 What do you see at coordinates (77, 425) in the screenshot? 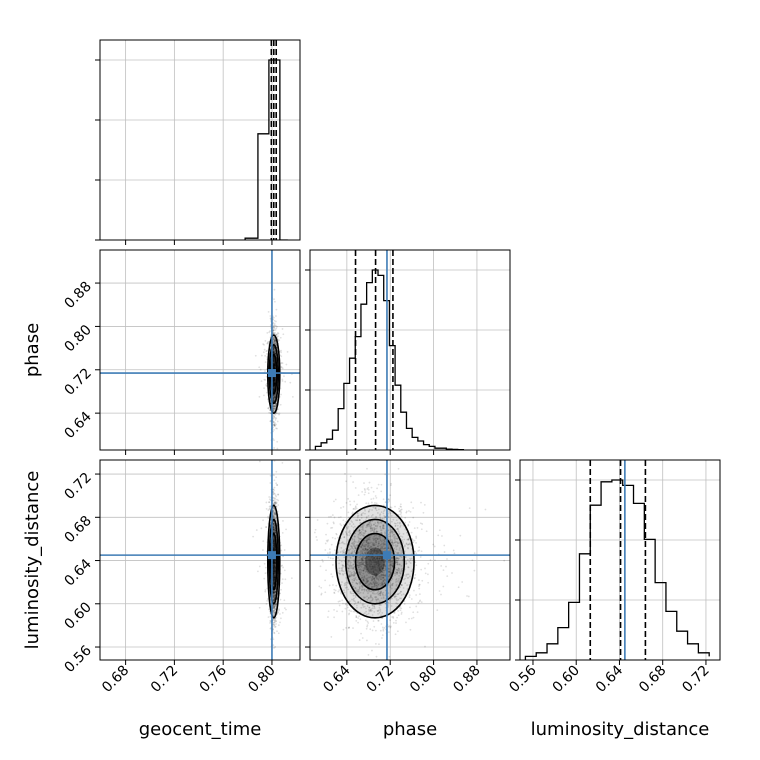
I see `y-tick-label: 0.64` at bounding box center [77, 425].